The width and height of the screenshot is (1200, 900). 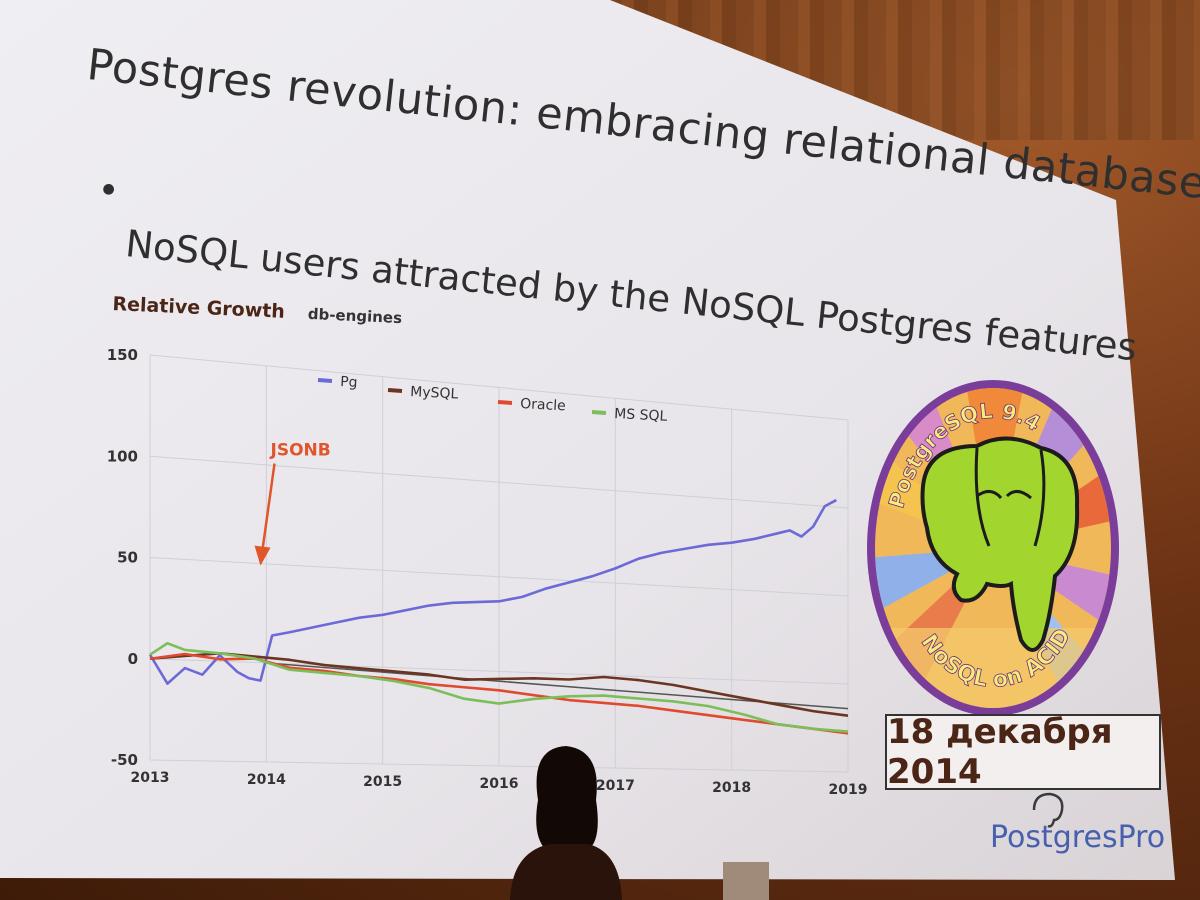 I want to click on elephant-brand-icon, so click(x=1048, y=810).